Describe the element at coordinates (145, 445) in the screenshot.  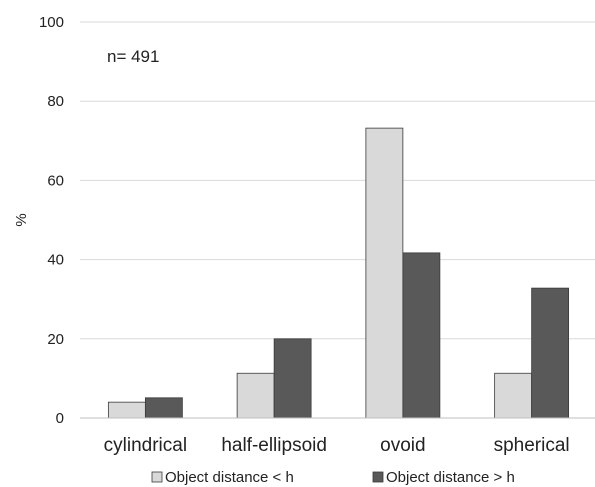
I see `x-tick-label-cylindrical: cylindrical` at that location.